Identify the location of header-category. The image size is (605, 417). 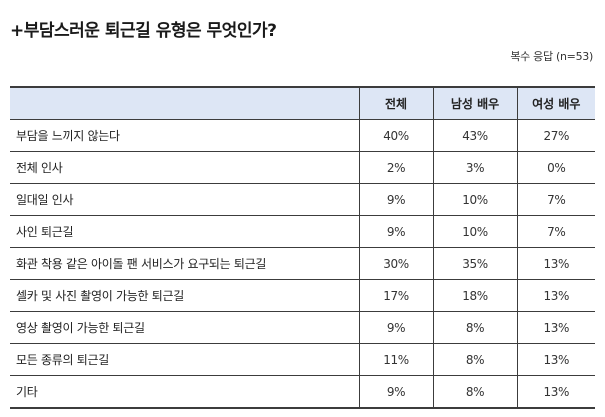
(184, 103).